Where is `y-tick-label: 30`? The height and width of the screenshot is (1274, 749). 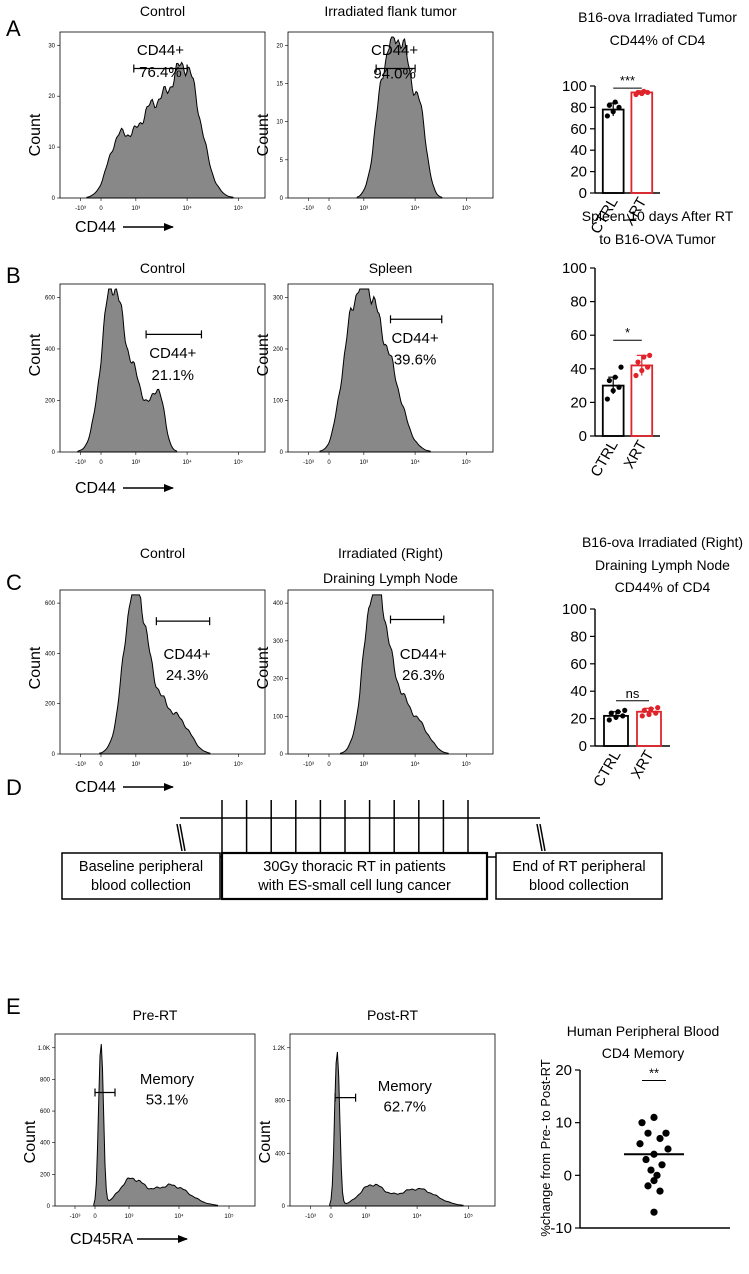
y-tick-label: 30 is located at coordinates (51, 46).